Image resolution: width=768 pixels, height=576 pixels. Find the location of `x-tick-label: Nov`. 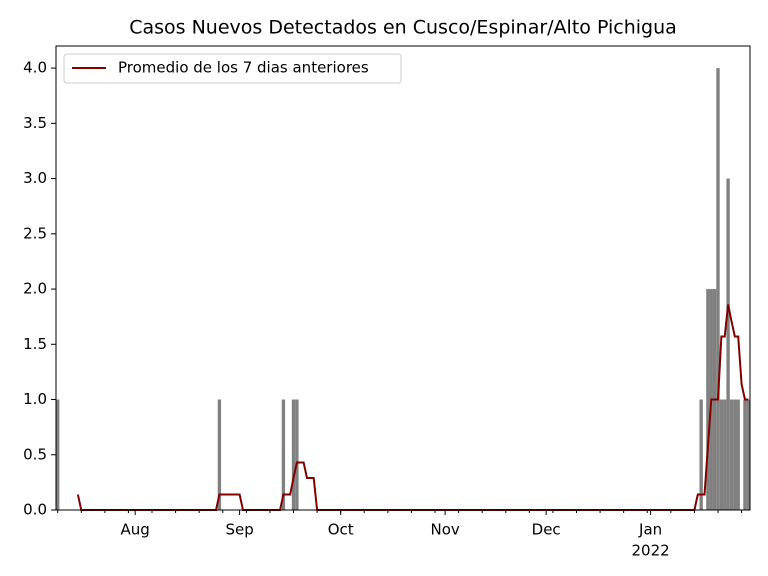

x-tick-label: Nov is located at coordinates (444, 530).